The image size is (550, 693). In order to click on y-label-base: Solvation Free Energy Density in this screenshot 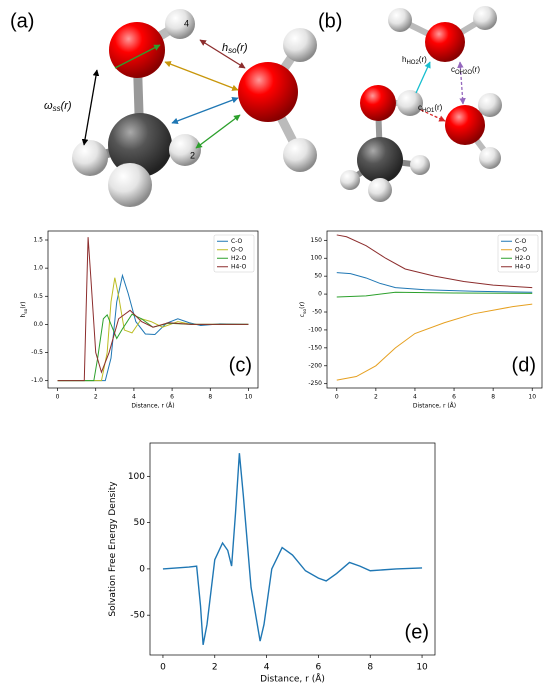, I will do `click(113, 549)`.